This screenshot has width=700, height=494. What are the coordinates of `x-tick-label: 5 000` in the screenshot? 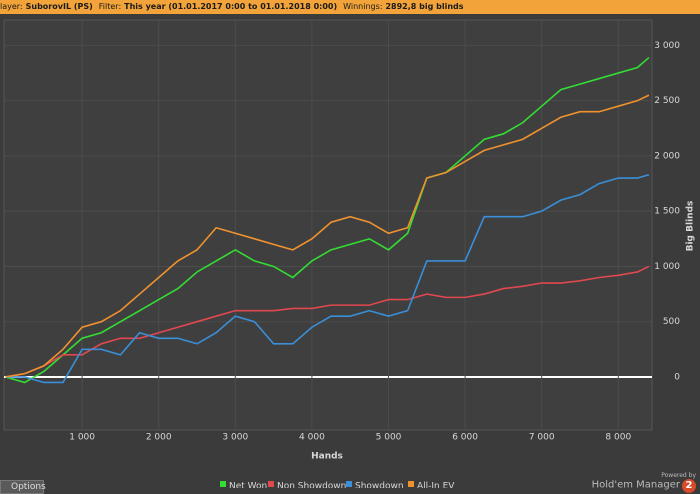 It's located at (389, 438).